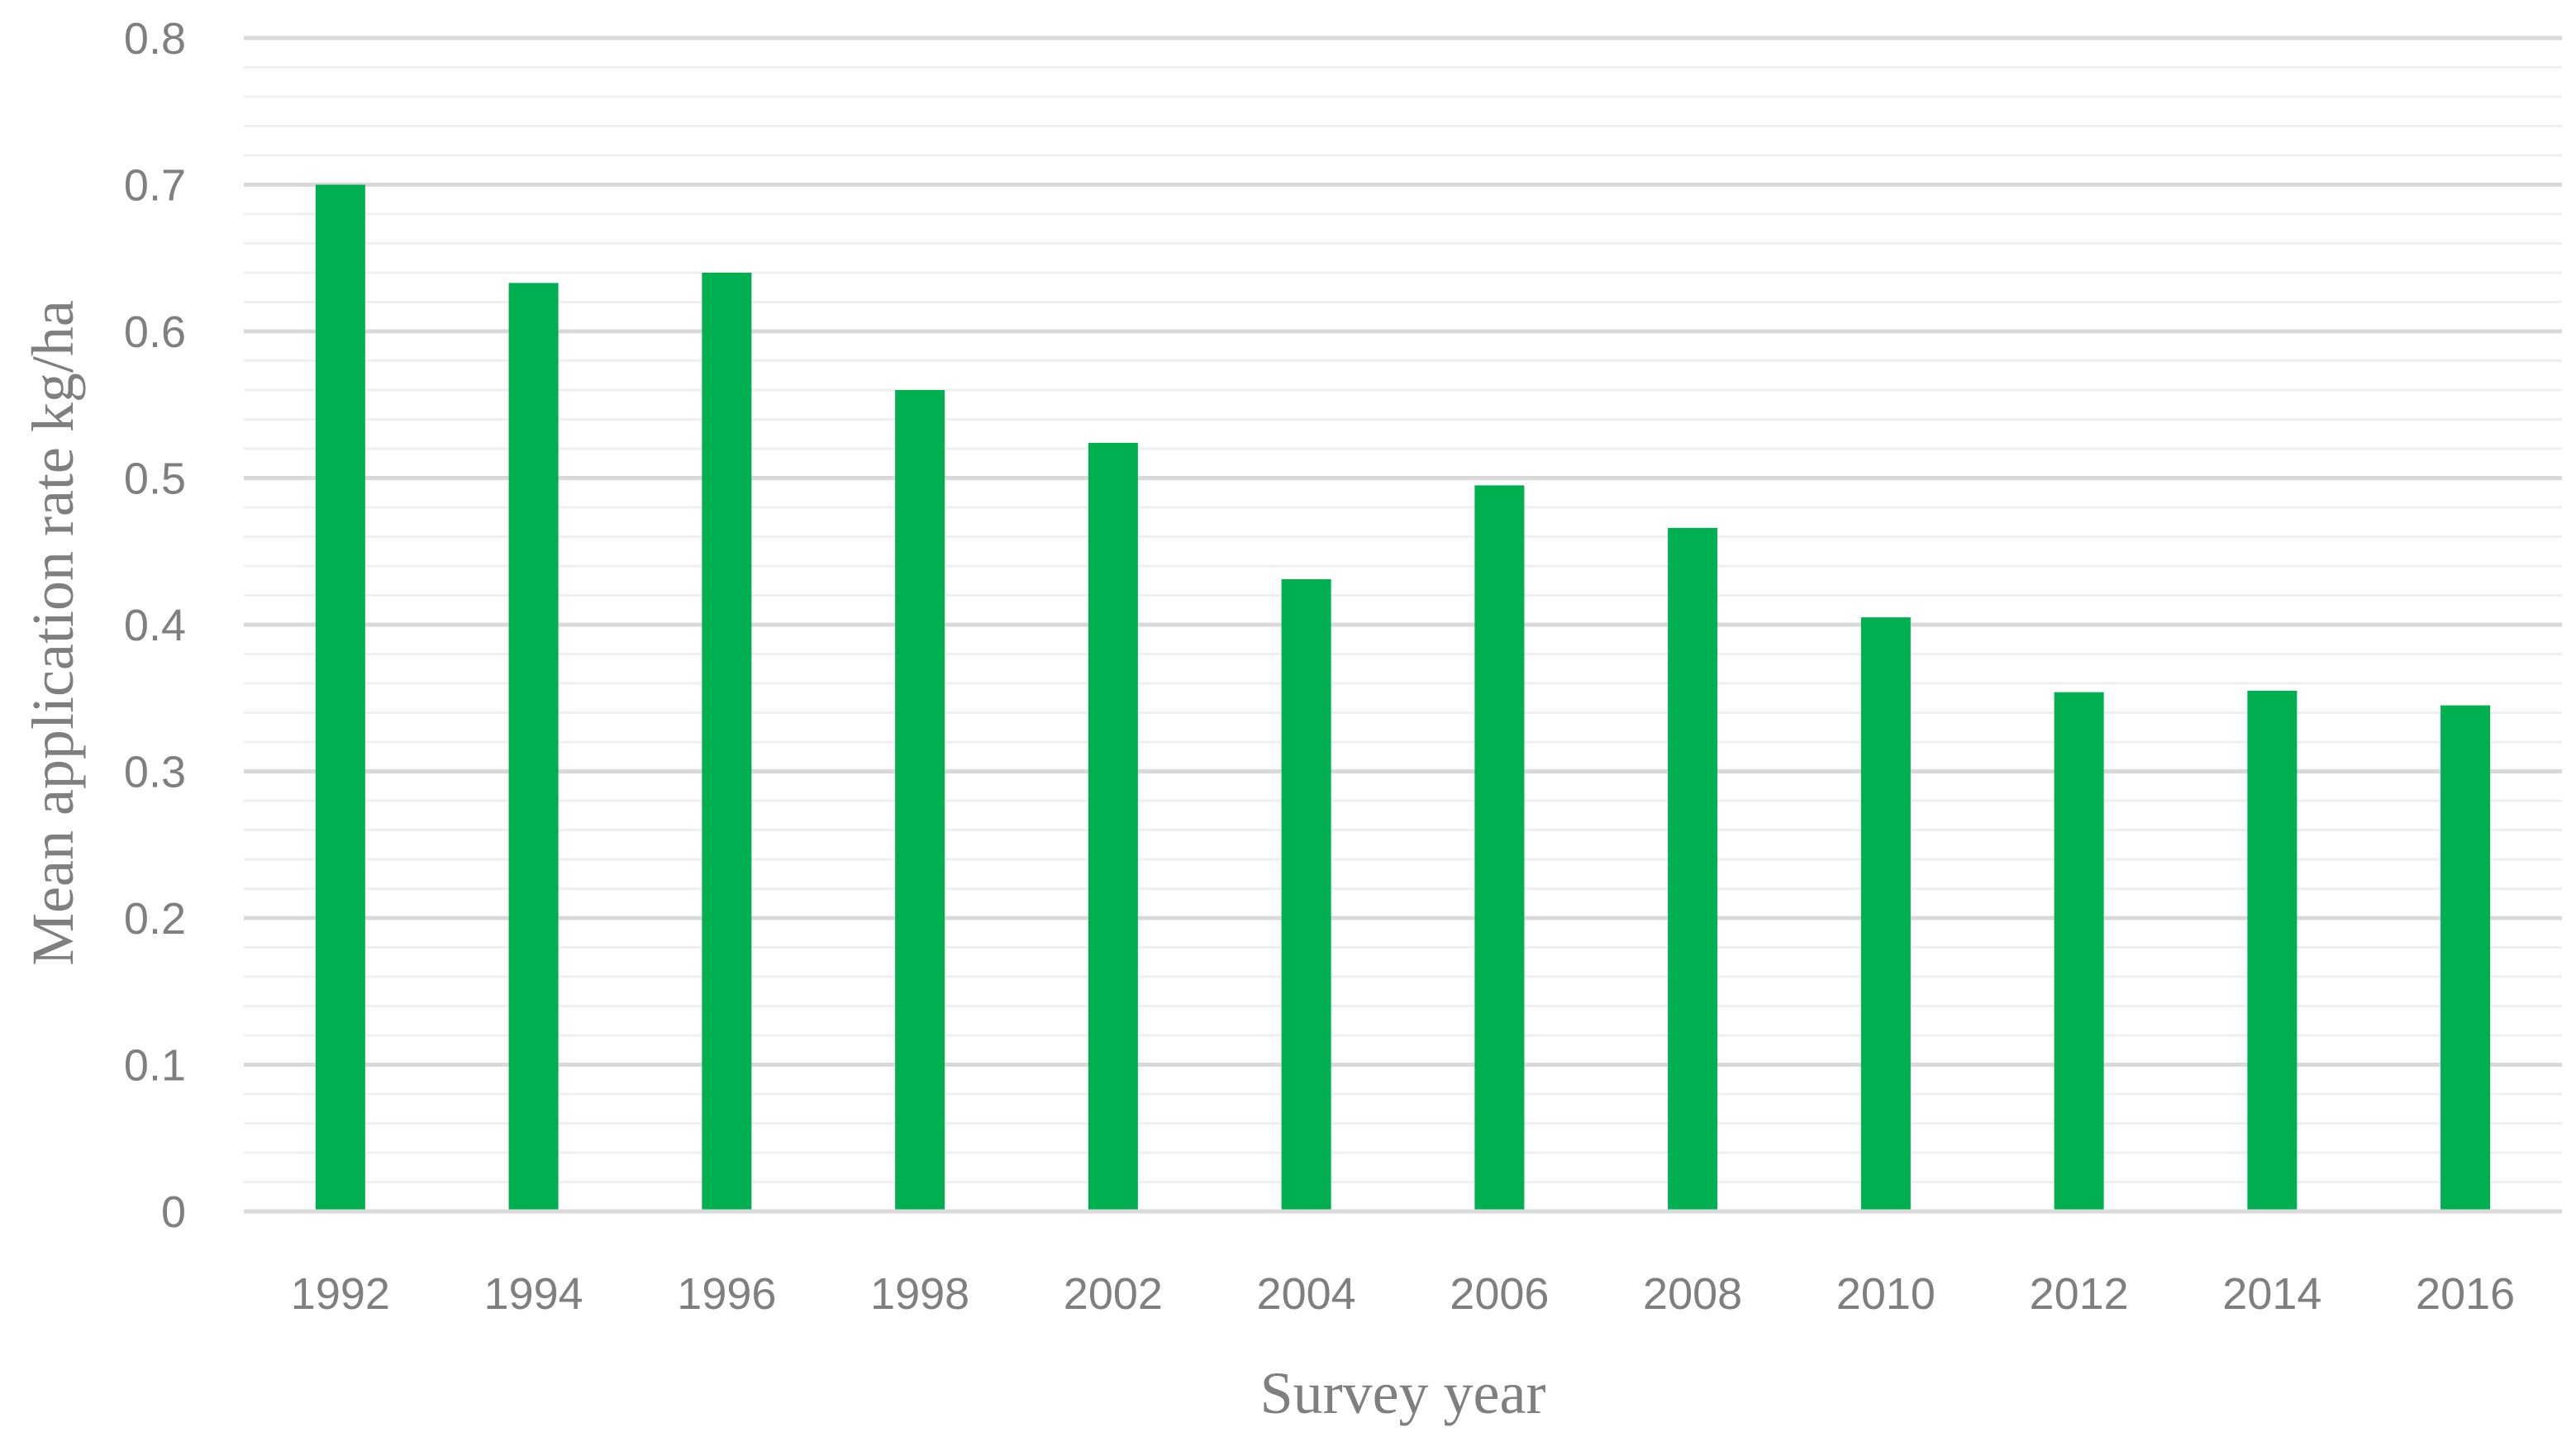  What do you see at coordinates (155, 186) in the screenshot?
I see `y-tick-label: 0.7` at bounding box center [155, 186].